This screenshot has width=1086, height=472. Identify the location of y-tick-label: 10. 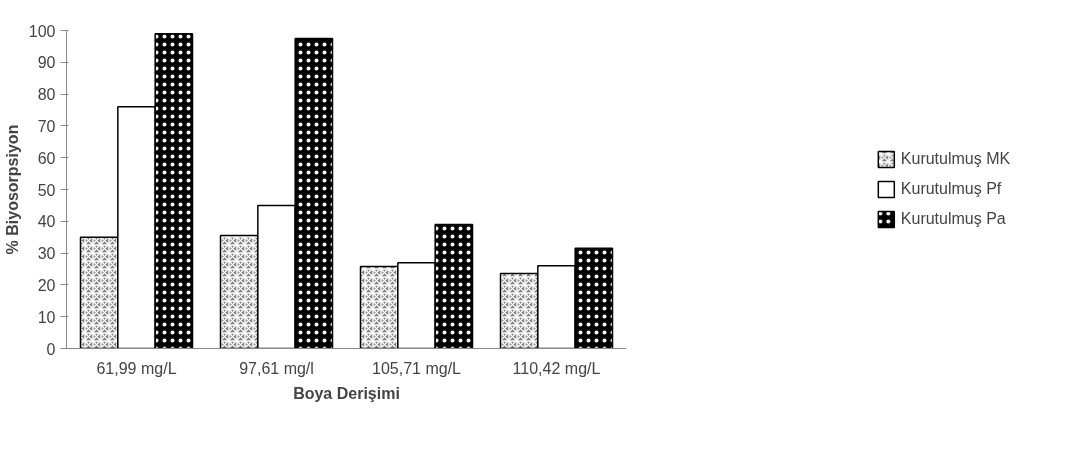
(46, 317).